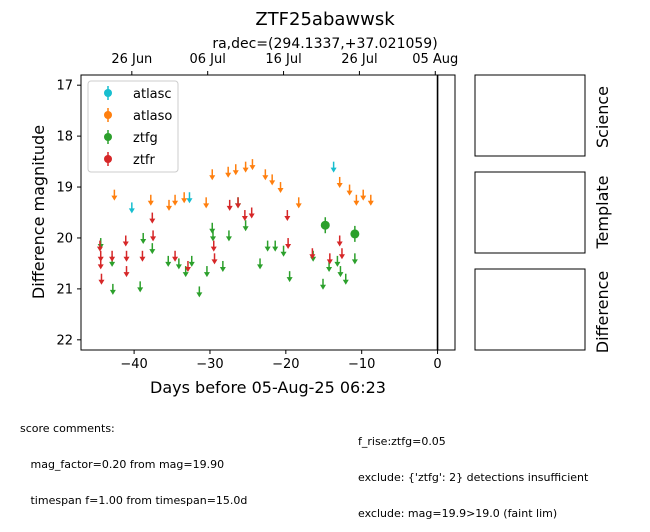  I want to click on top-axis-label: ra,dec=(294.1337,+37.021059), so click(324, 44).